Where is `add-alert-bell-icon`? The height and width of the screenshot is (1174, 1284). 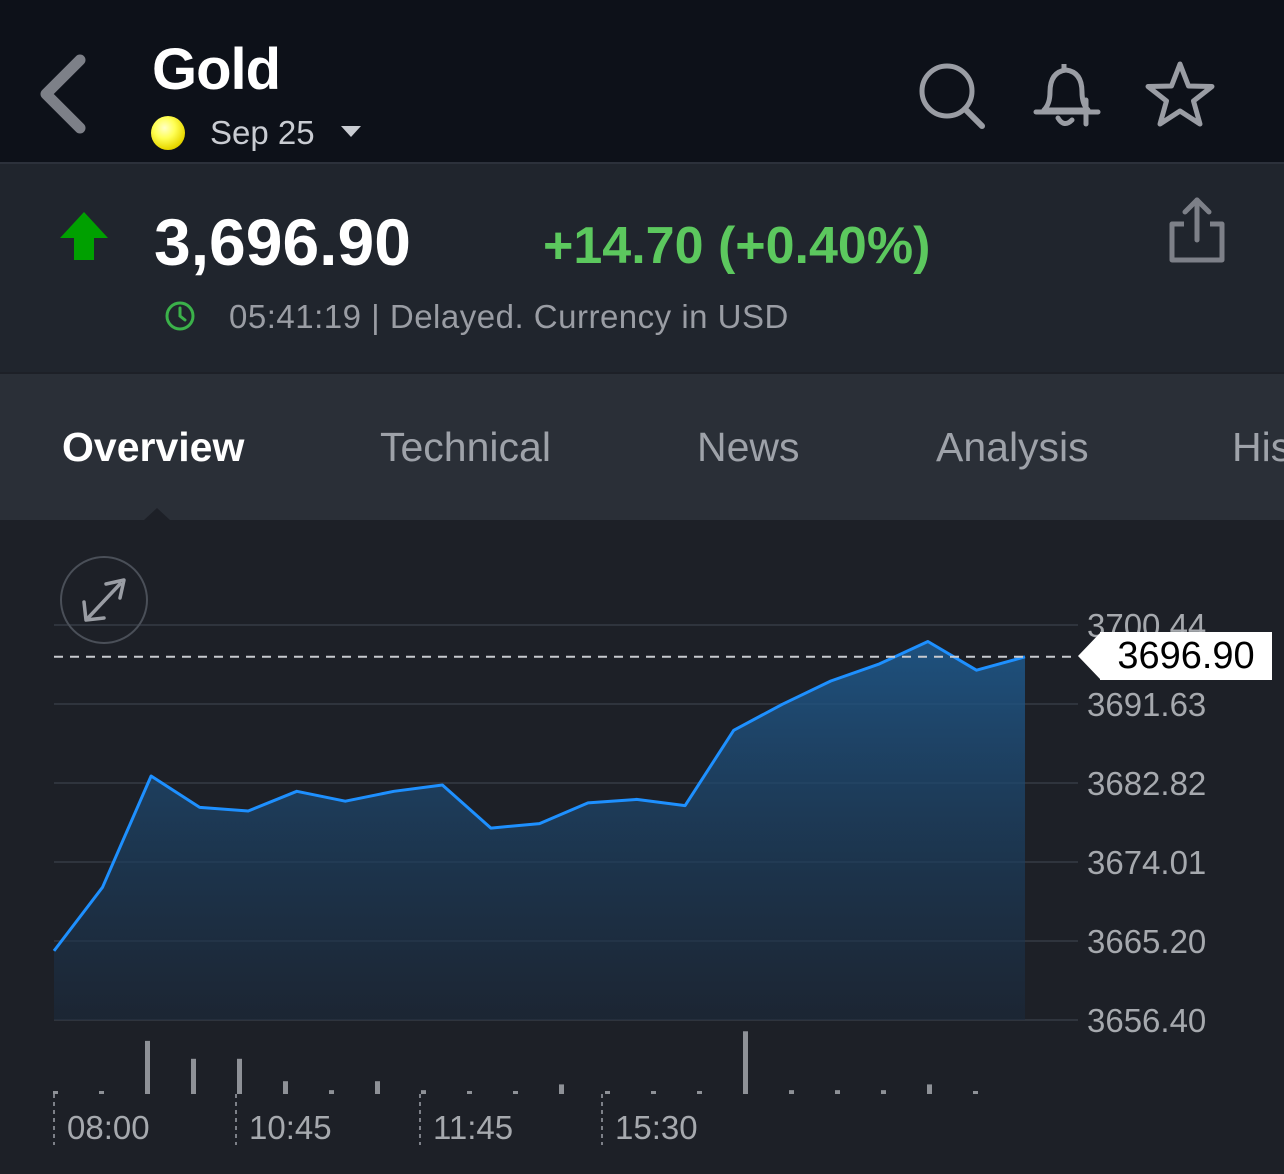 add-alert-bell-icon is located at coordinates (1066, 96).